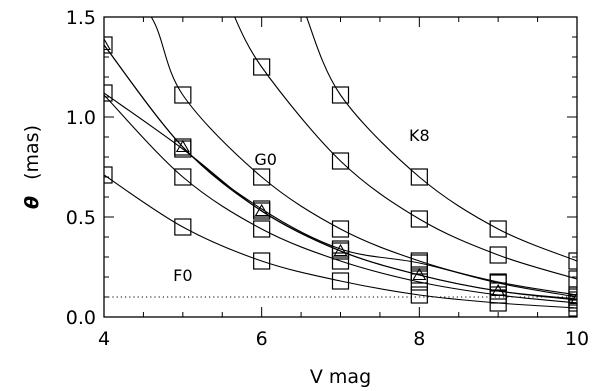 This screenshot has width=597, height=391. Describe the element at coordinates (577, 339) in the screenshot. I see `x-tick-label: 10` at that location.